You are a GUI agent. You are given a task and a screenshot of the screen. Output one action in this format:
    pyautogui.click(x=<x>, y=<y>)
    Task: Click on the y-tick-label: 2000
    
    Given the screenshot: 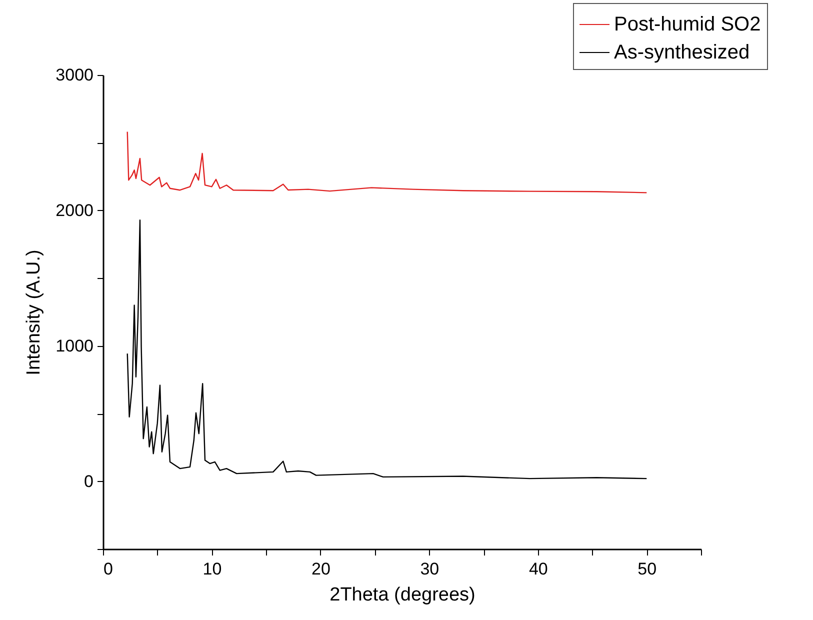 What is the action you would take?
    pyautogui.click(x=75, y=210)
    